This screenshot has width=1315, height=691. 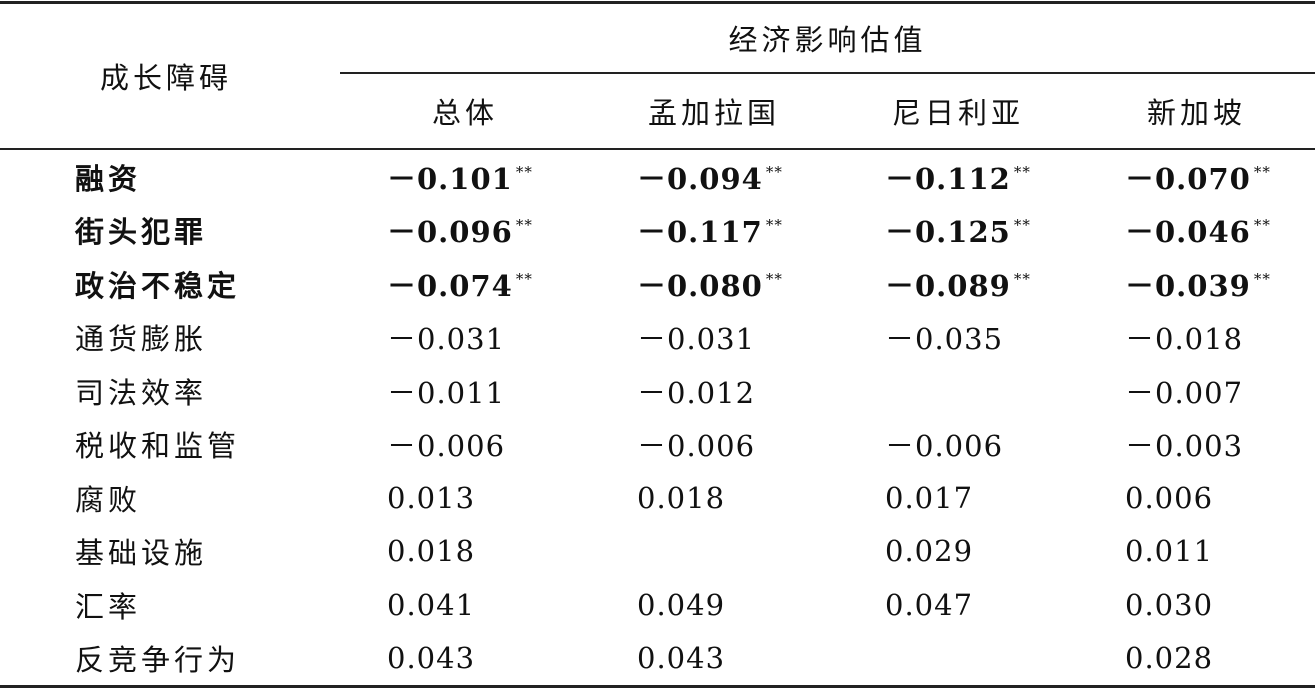 I want to click on value-cell: 0.013, so click(x=465, y=498).